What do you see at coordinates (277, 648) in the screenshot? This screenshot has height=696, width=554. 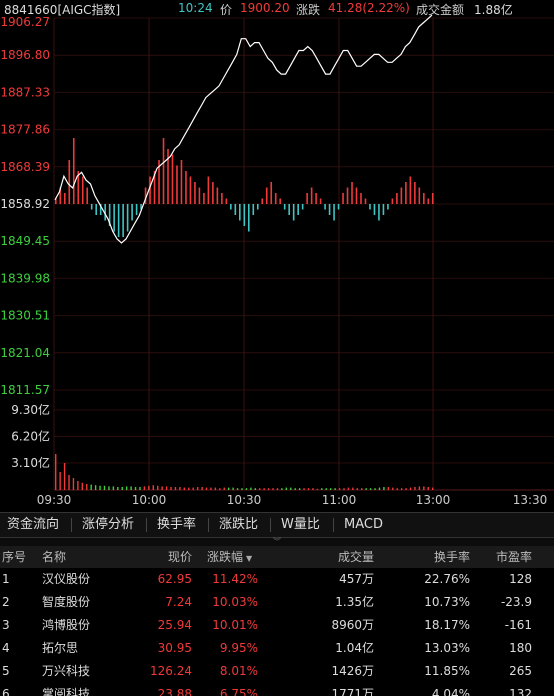 I see `table-row: 4 拓尔思 30.95 9.95% 1.04亿 13.03% 180` at bounding box center [277, 648].